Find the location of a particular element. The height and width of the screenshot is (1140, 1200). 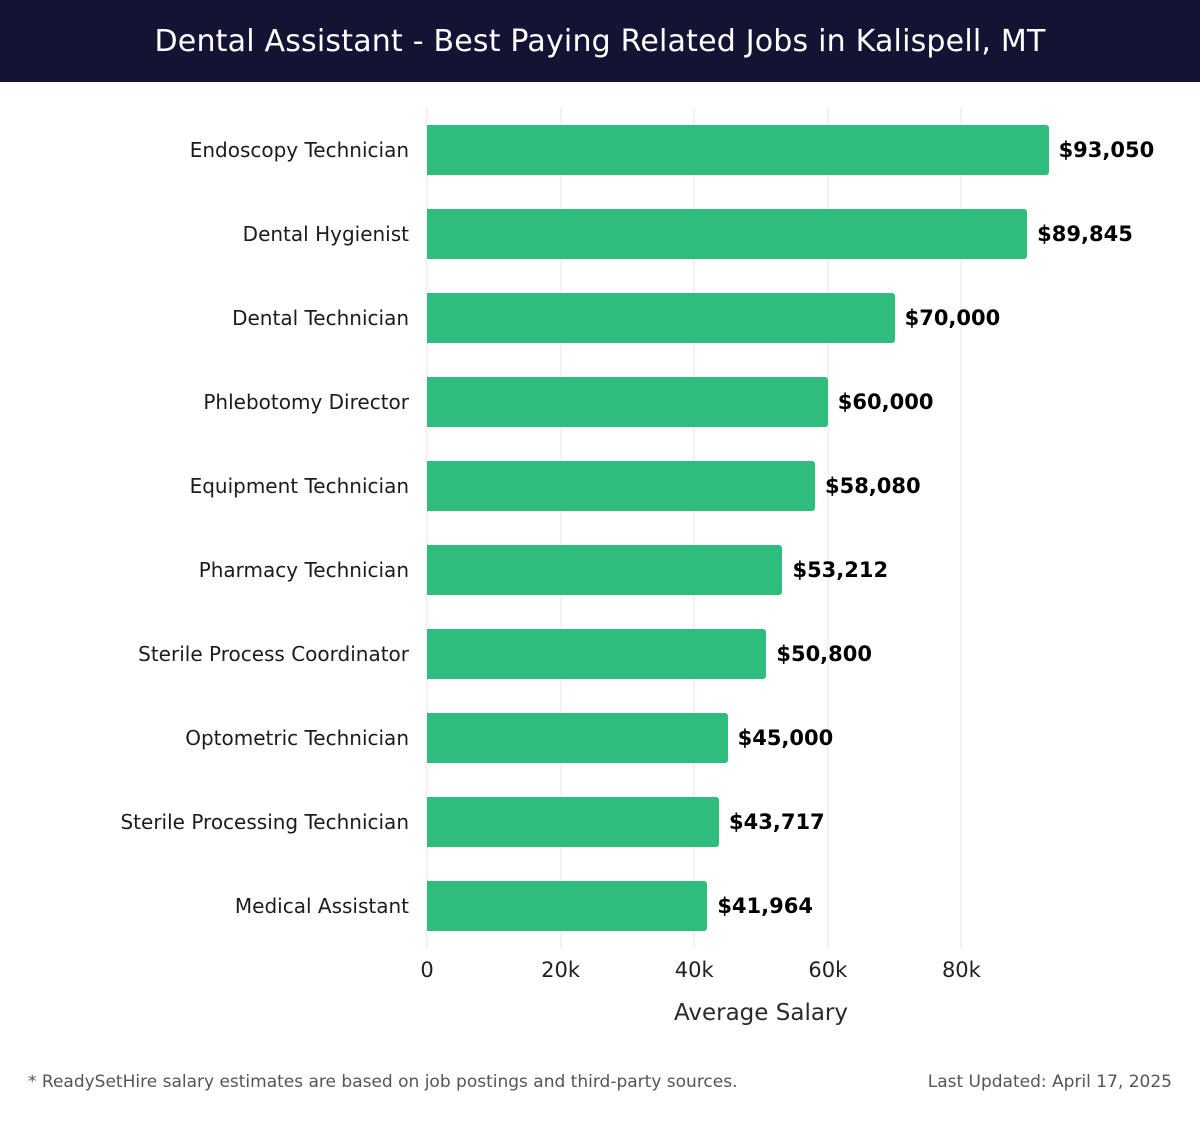

chart-row: Medical Assistant $41,964 is located at coordinates (600, 906).